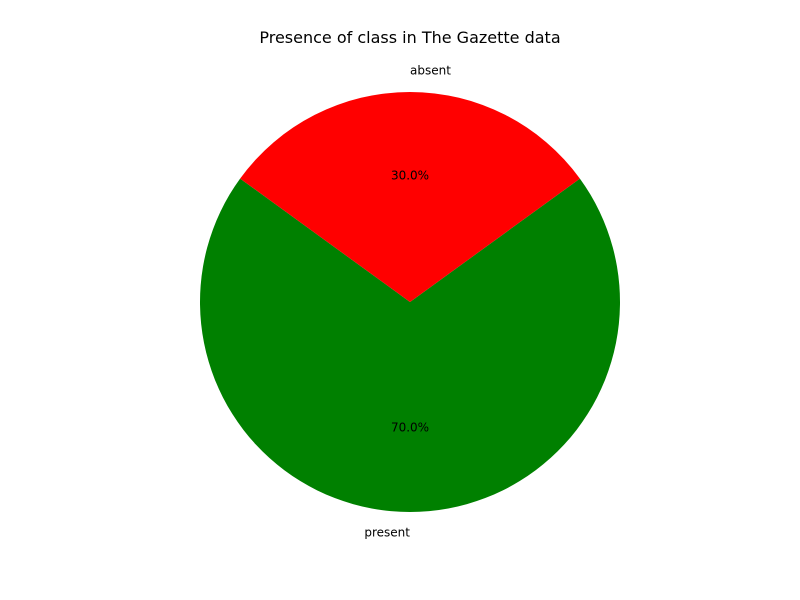 The image size is (800, 600). I want to click on slice-label-present: present, so click(387, 533).